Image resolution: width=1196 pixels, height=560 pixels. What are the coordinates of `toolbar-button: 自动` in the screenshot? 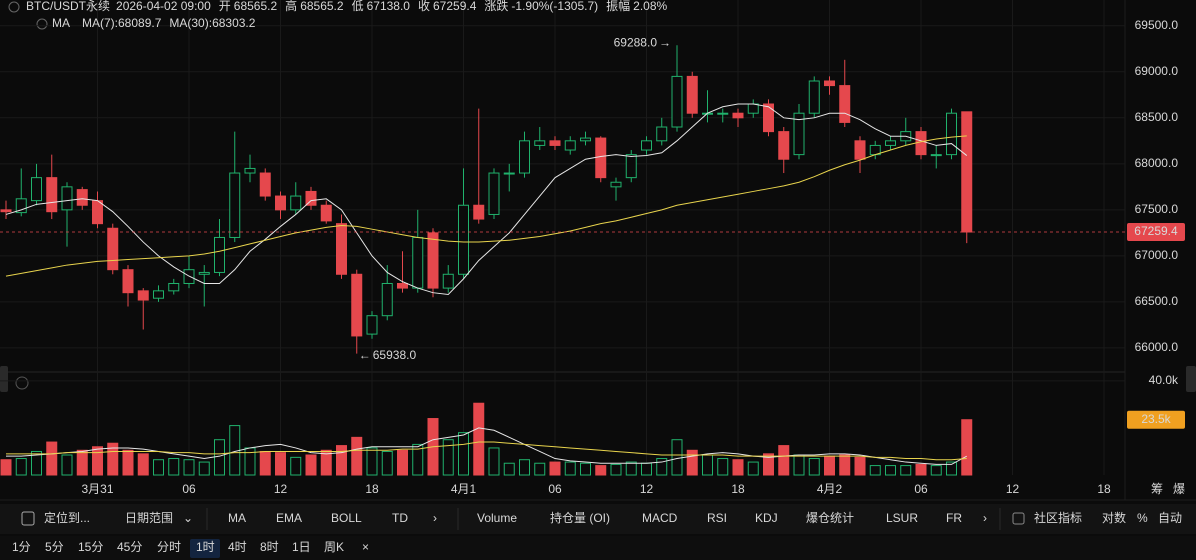 It's located at (1170, 518).